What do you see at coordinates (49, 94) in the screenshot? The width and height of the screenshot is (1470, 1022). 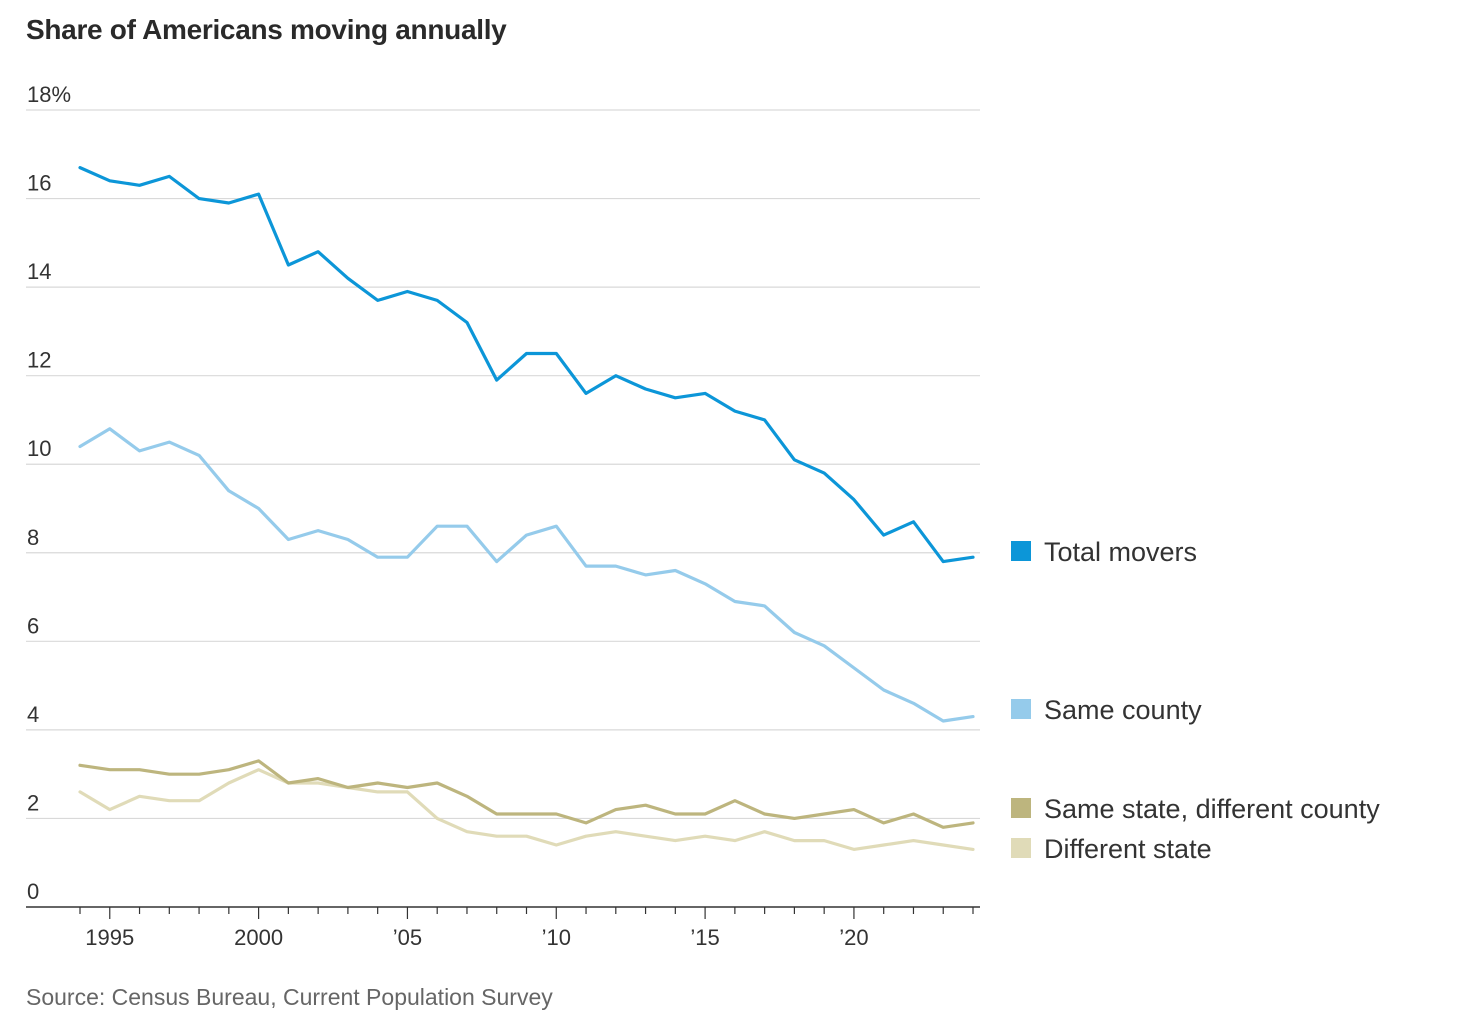 I see `y-tick-label: 18%` at bounding box center [49, 94].